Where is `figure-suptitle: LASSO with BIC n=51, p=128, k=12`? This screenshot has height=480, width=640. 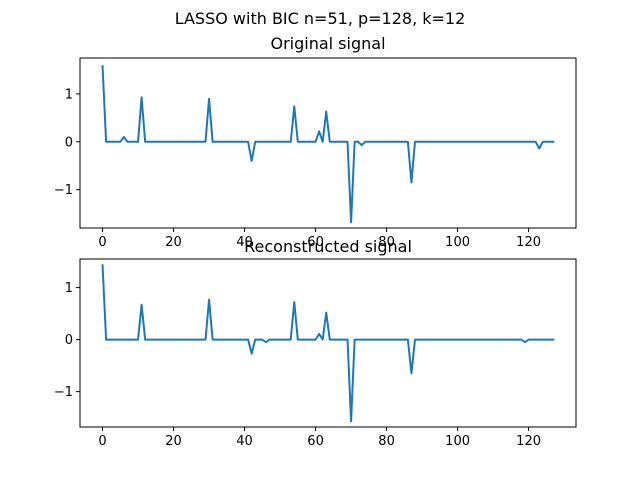
figure-suptitle: LASSO with BIC n=51, p=128, k=12 is located at coordinates (320, 18).